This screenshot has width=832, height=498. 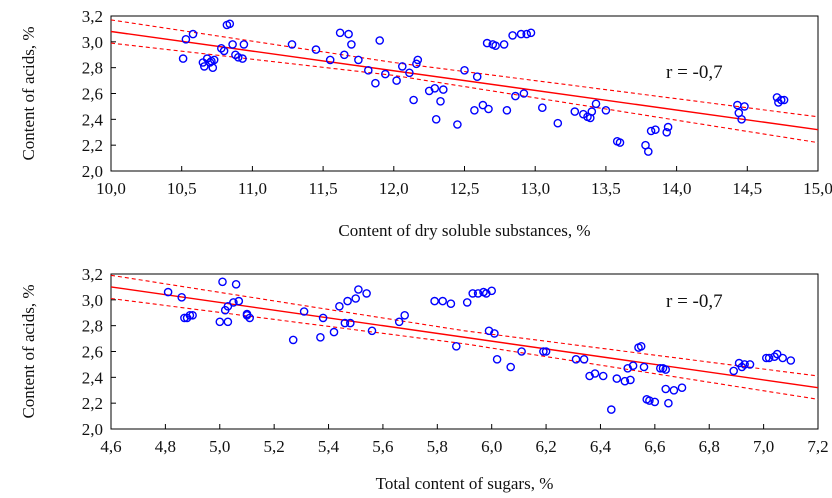 I want to click on correlation-annotation: r = -0,7, so click(x=694, y=72).